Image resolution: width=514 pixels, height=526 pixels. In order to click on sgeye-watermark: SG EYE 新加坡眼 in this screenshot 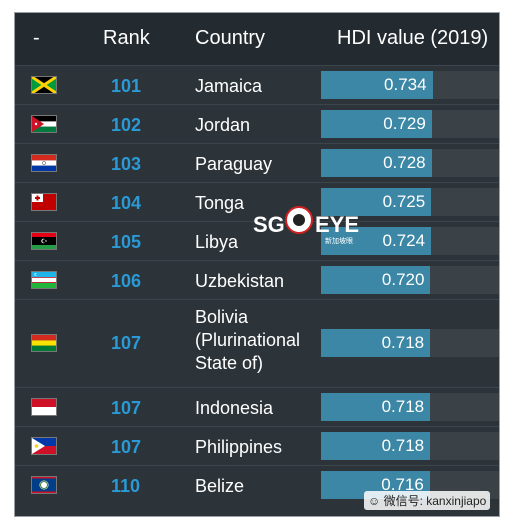, I will do `click(317, 226)`.